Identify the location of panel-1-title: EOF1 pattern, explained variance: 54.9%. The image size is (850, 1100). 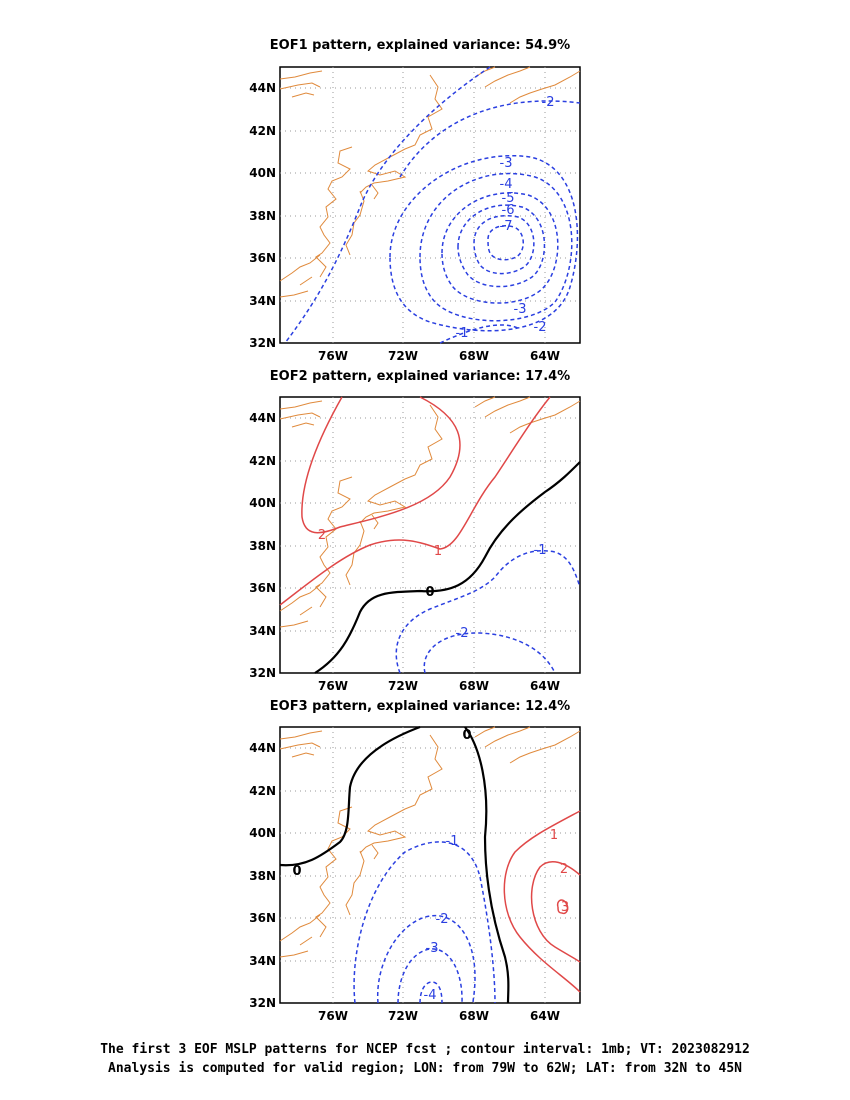
(420, 45).